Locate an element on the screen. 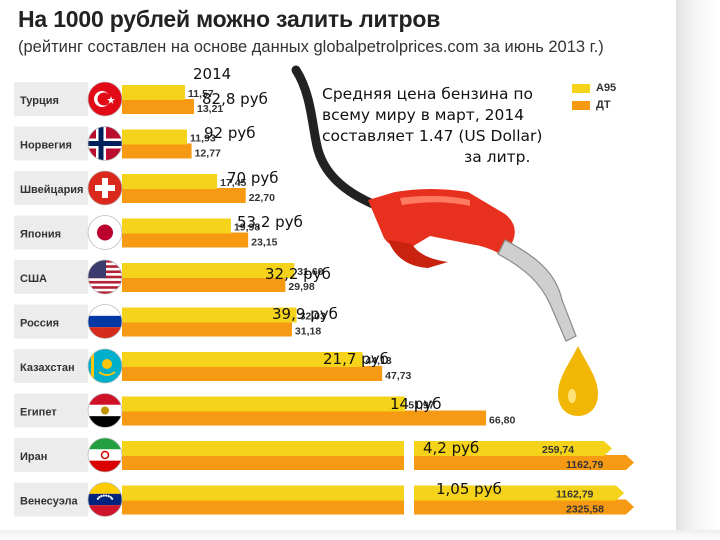 The image size is (720, 540). legend-swatch-a95 is located at coordinates (581, 88).